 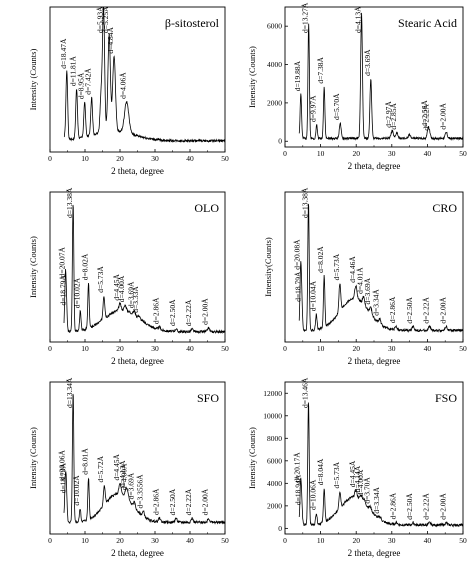 What do you see at coordinates (76, 490) in the screenshot?
I see `peak-label: d=10.02Å` at bounding box center [76, 490].